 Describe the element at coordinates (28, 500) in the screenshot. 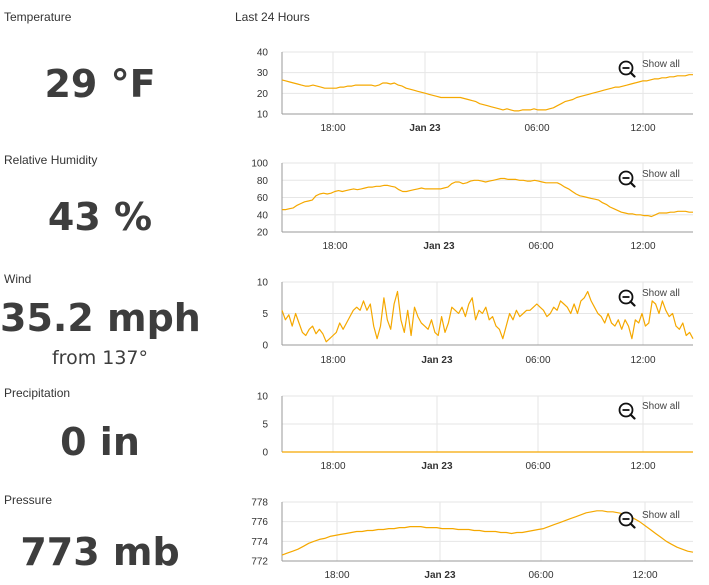

I see `pressure-label: Pressure` at that location.